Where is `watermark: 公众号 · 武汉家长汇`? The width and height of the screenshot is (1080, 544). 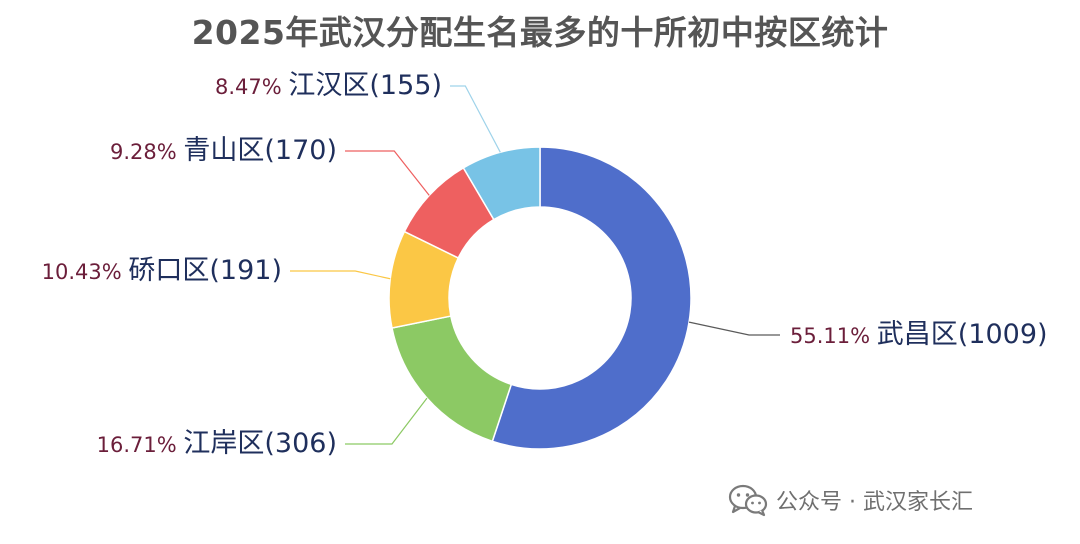 watermark: 公众号 · 武汉家长汇 is located at coordinates (850, 500).